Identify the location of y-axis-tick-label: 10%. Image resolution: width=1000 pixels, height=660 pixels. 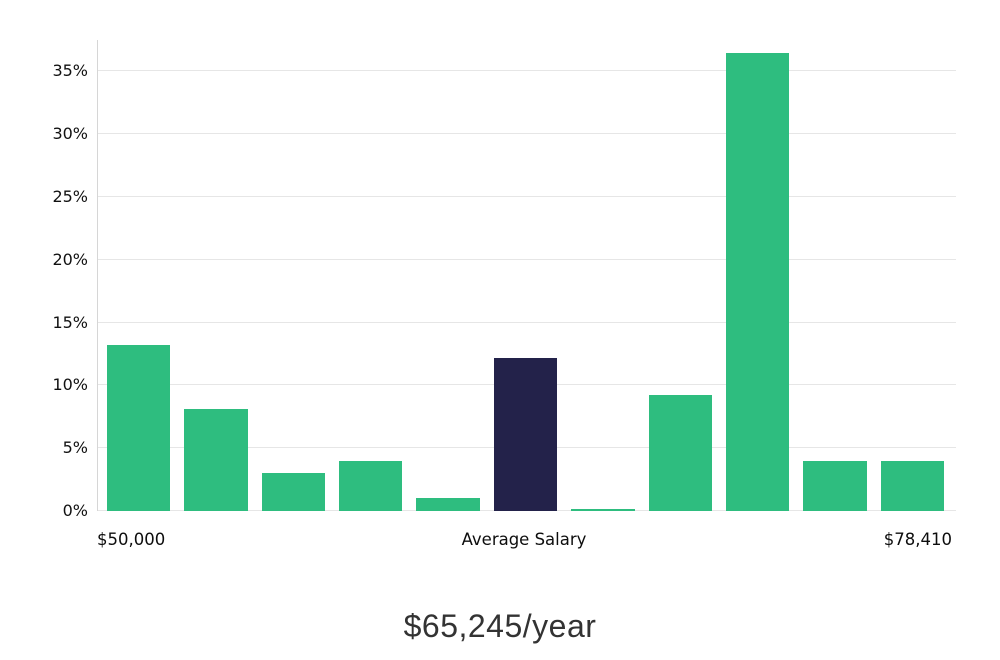
(70, 385).